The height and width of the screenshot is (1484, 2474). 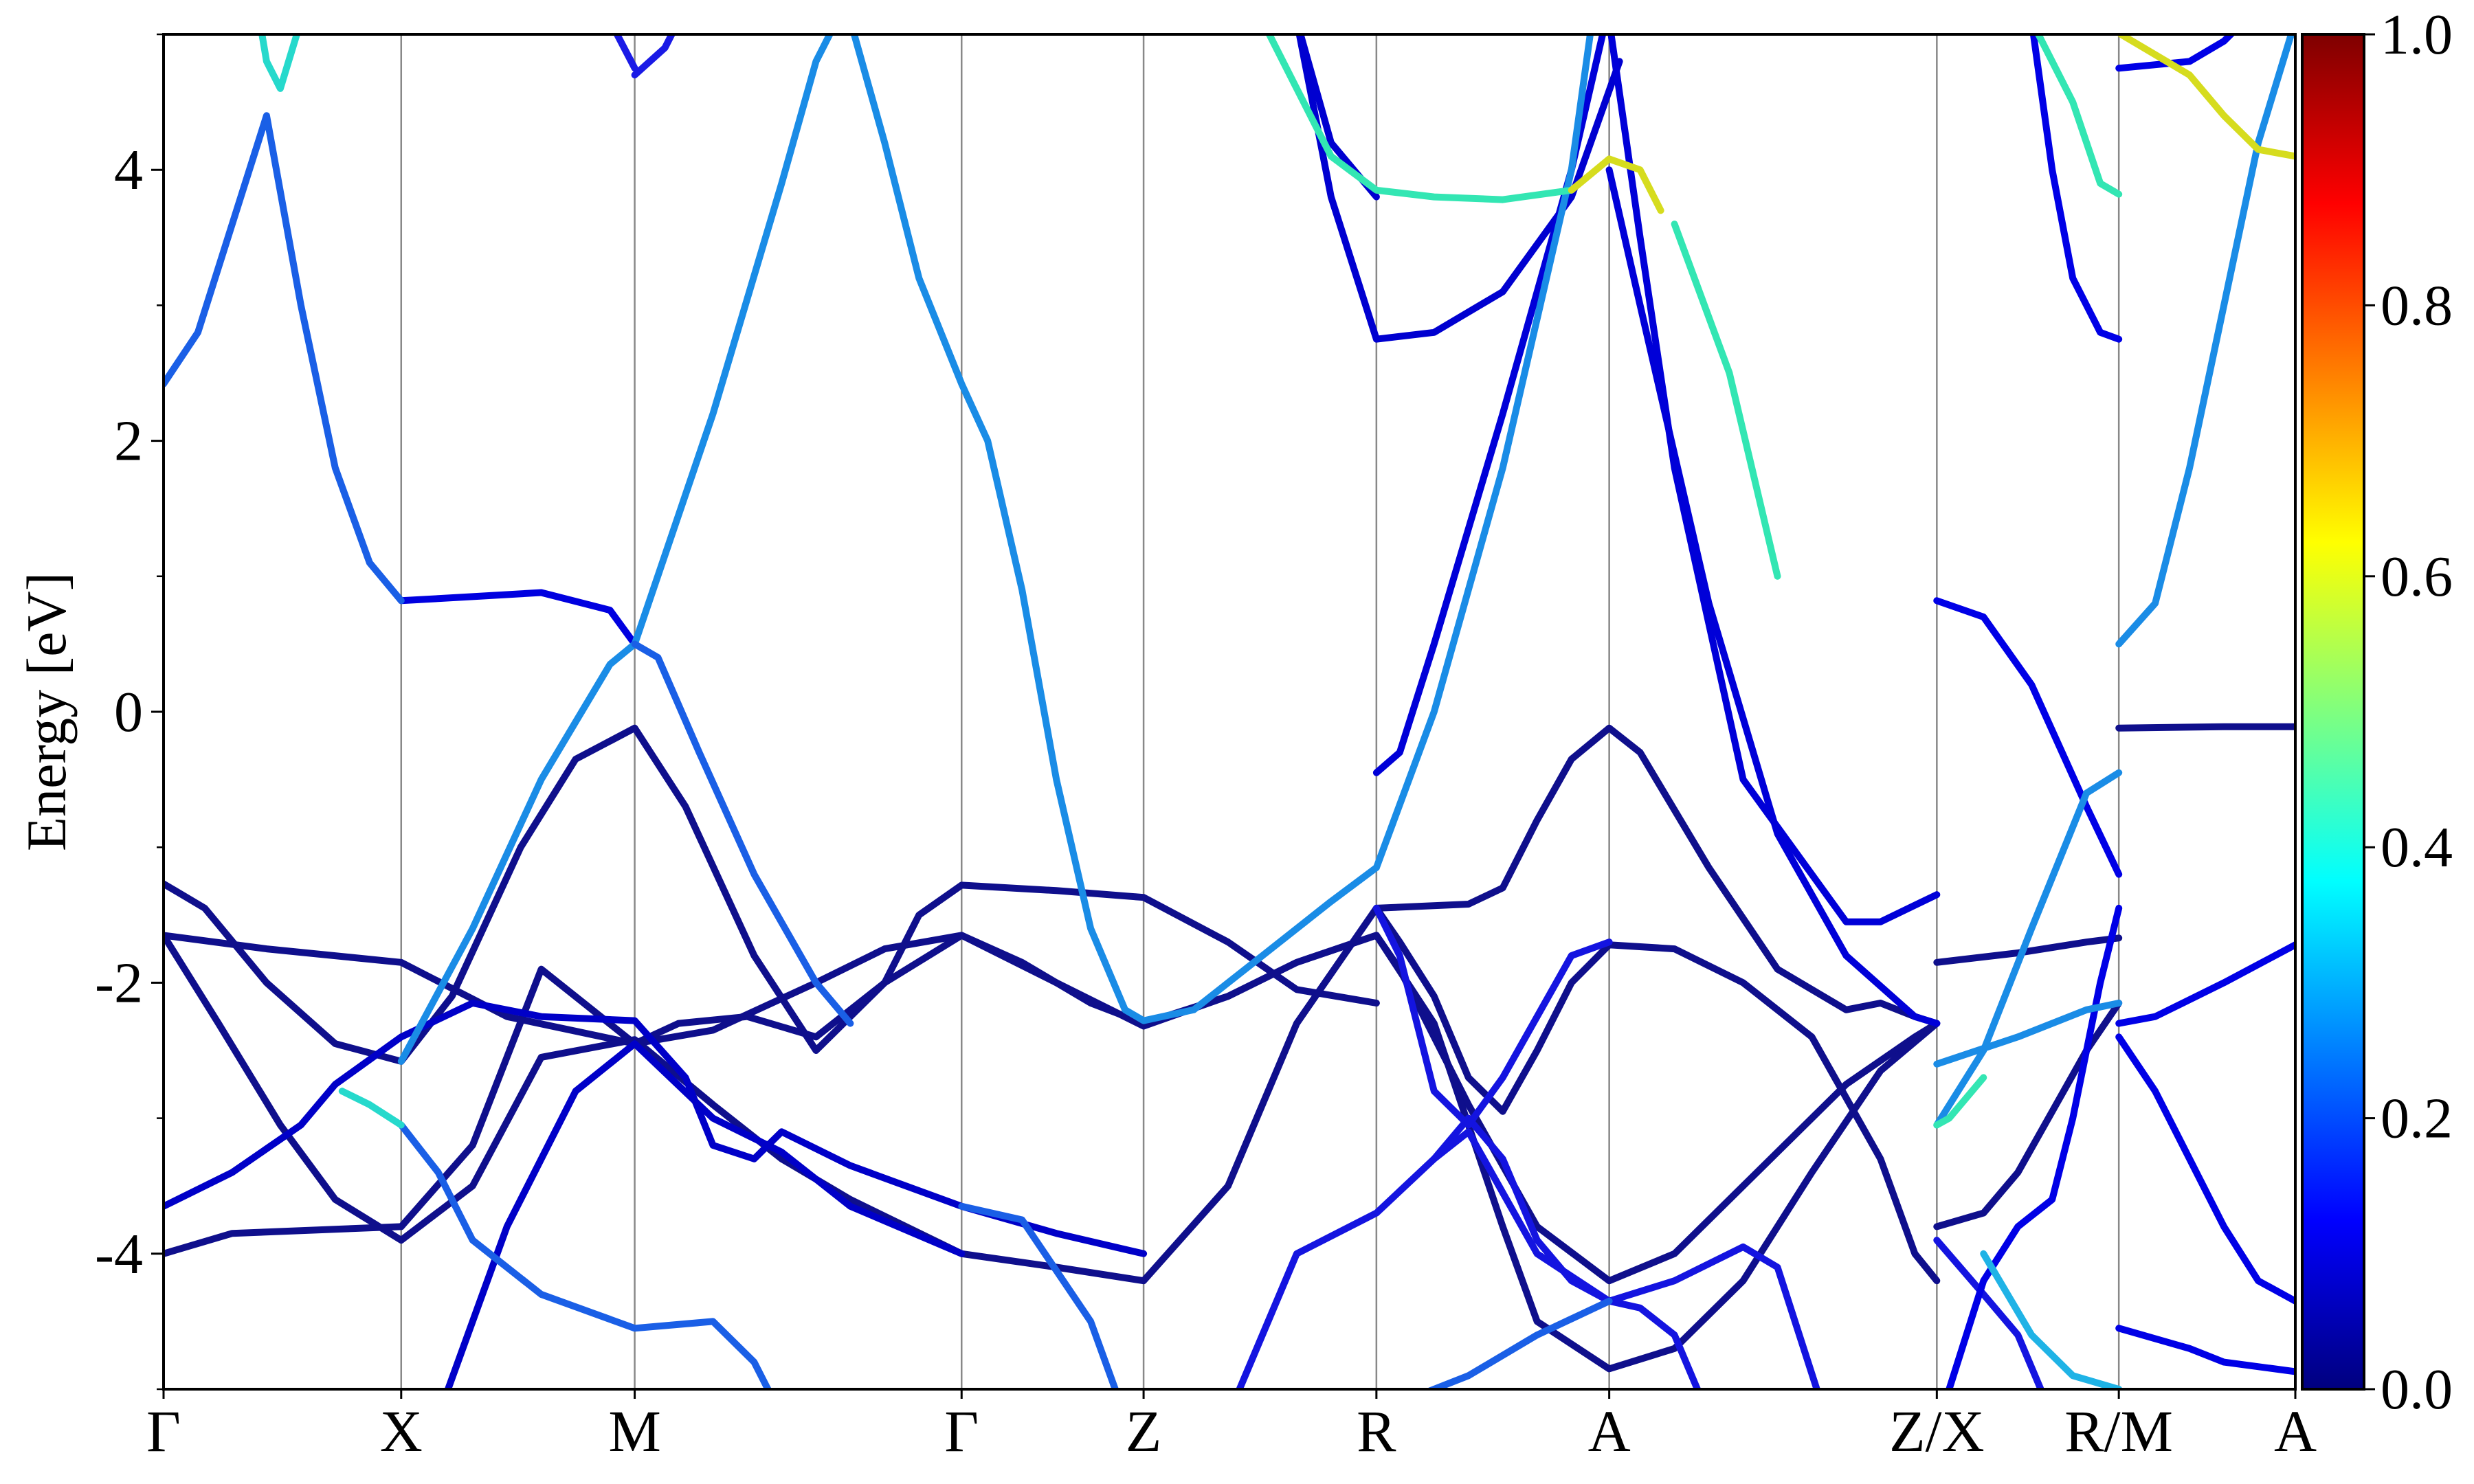 I want to click on x-tick-label: X, so click(x=401, y=1431).